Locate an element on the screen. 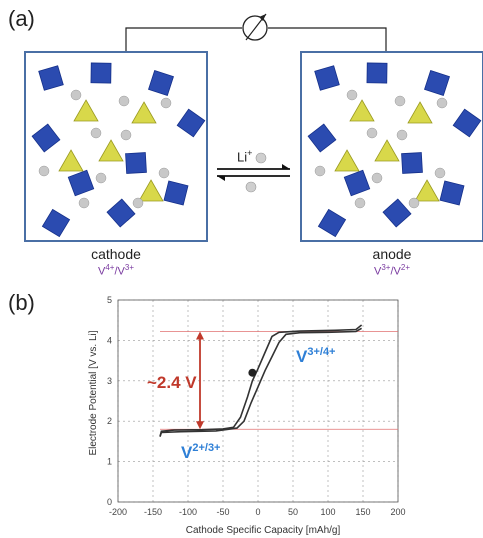 The width and height of the screenshot is (483, 538). anode-crystal-structure is located at coordinates (391, 146).